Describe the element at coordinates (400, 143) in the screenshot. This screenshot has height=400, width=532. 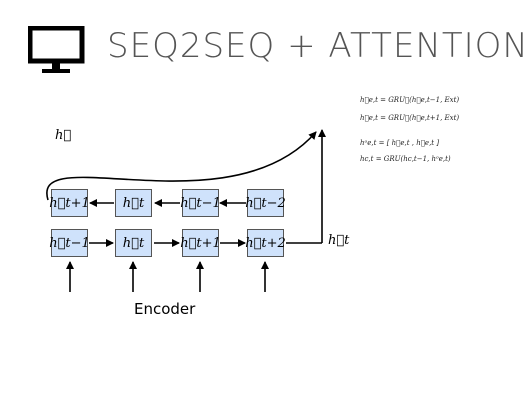
I see `equation-concat: hᵒe,t = [ h⃗e,t , h⃖e,t ]` at that location.